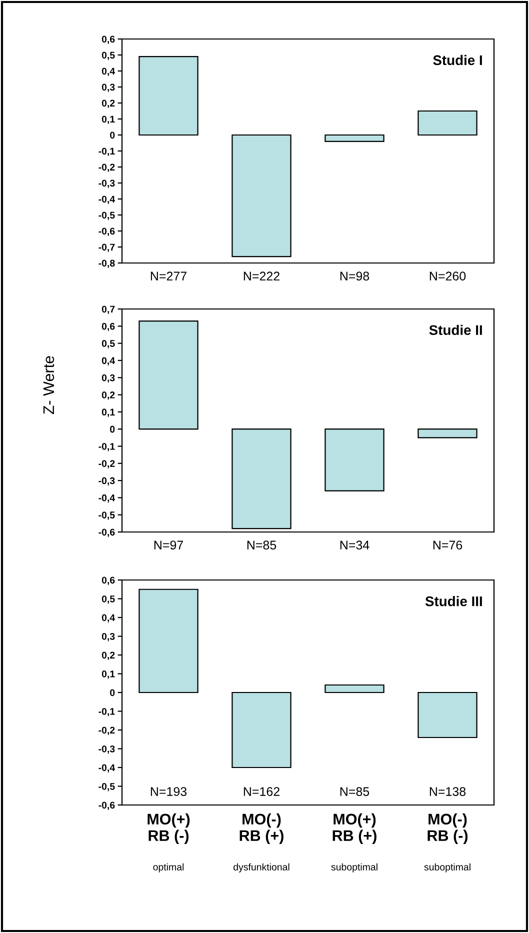  Describe the element at coordinates (106, 248) in the screenshot. I see `y-tick-label: -0,7` at that location.